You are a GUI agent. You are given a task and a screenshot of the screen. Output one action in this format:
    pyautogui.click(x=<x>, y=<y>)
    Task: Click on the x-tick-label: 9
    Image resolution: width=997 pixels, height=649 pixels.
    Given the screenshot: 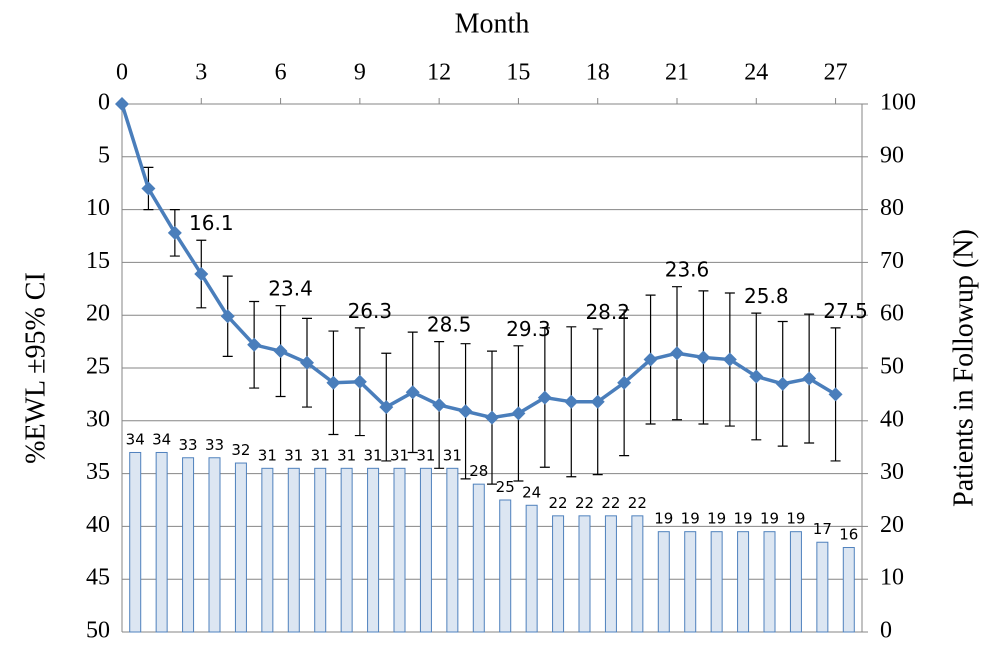 What is the action you would take?
    pyautogui.click(x=360, y=73)
    